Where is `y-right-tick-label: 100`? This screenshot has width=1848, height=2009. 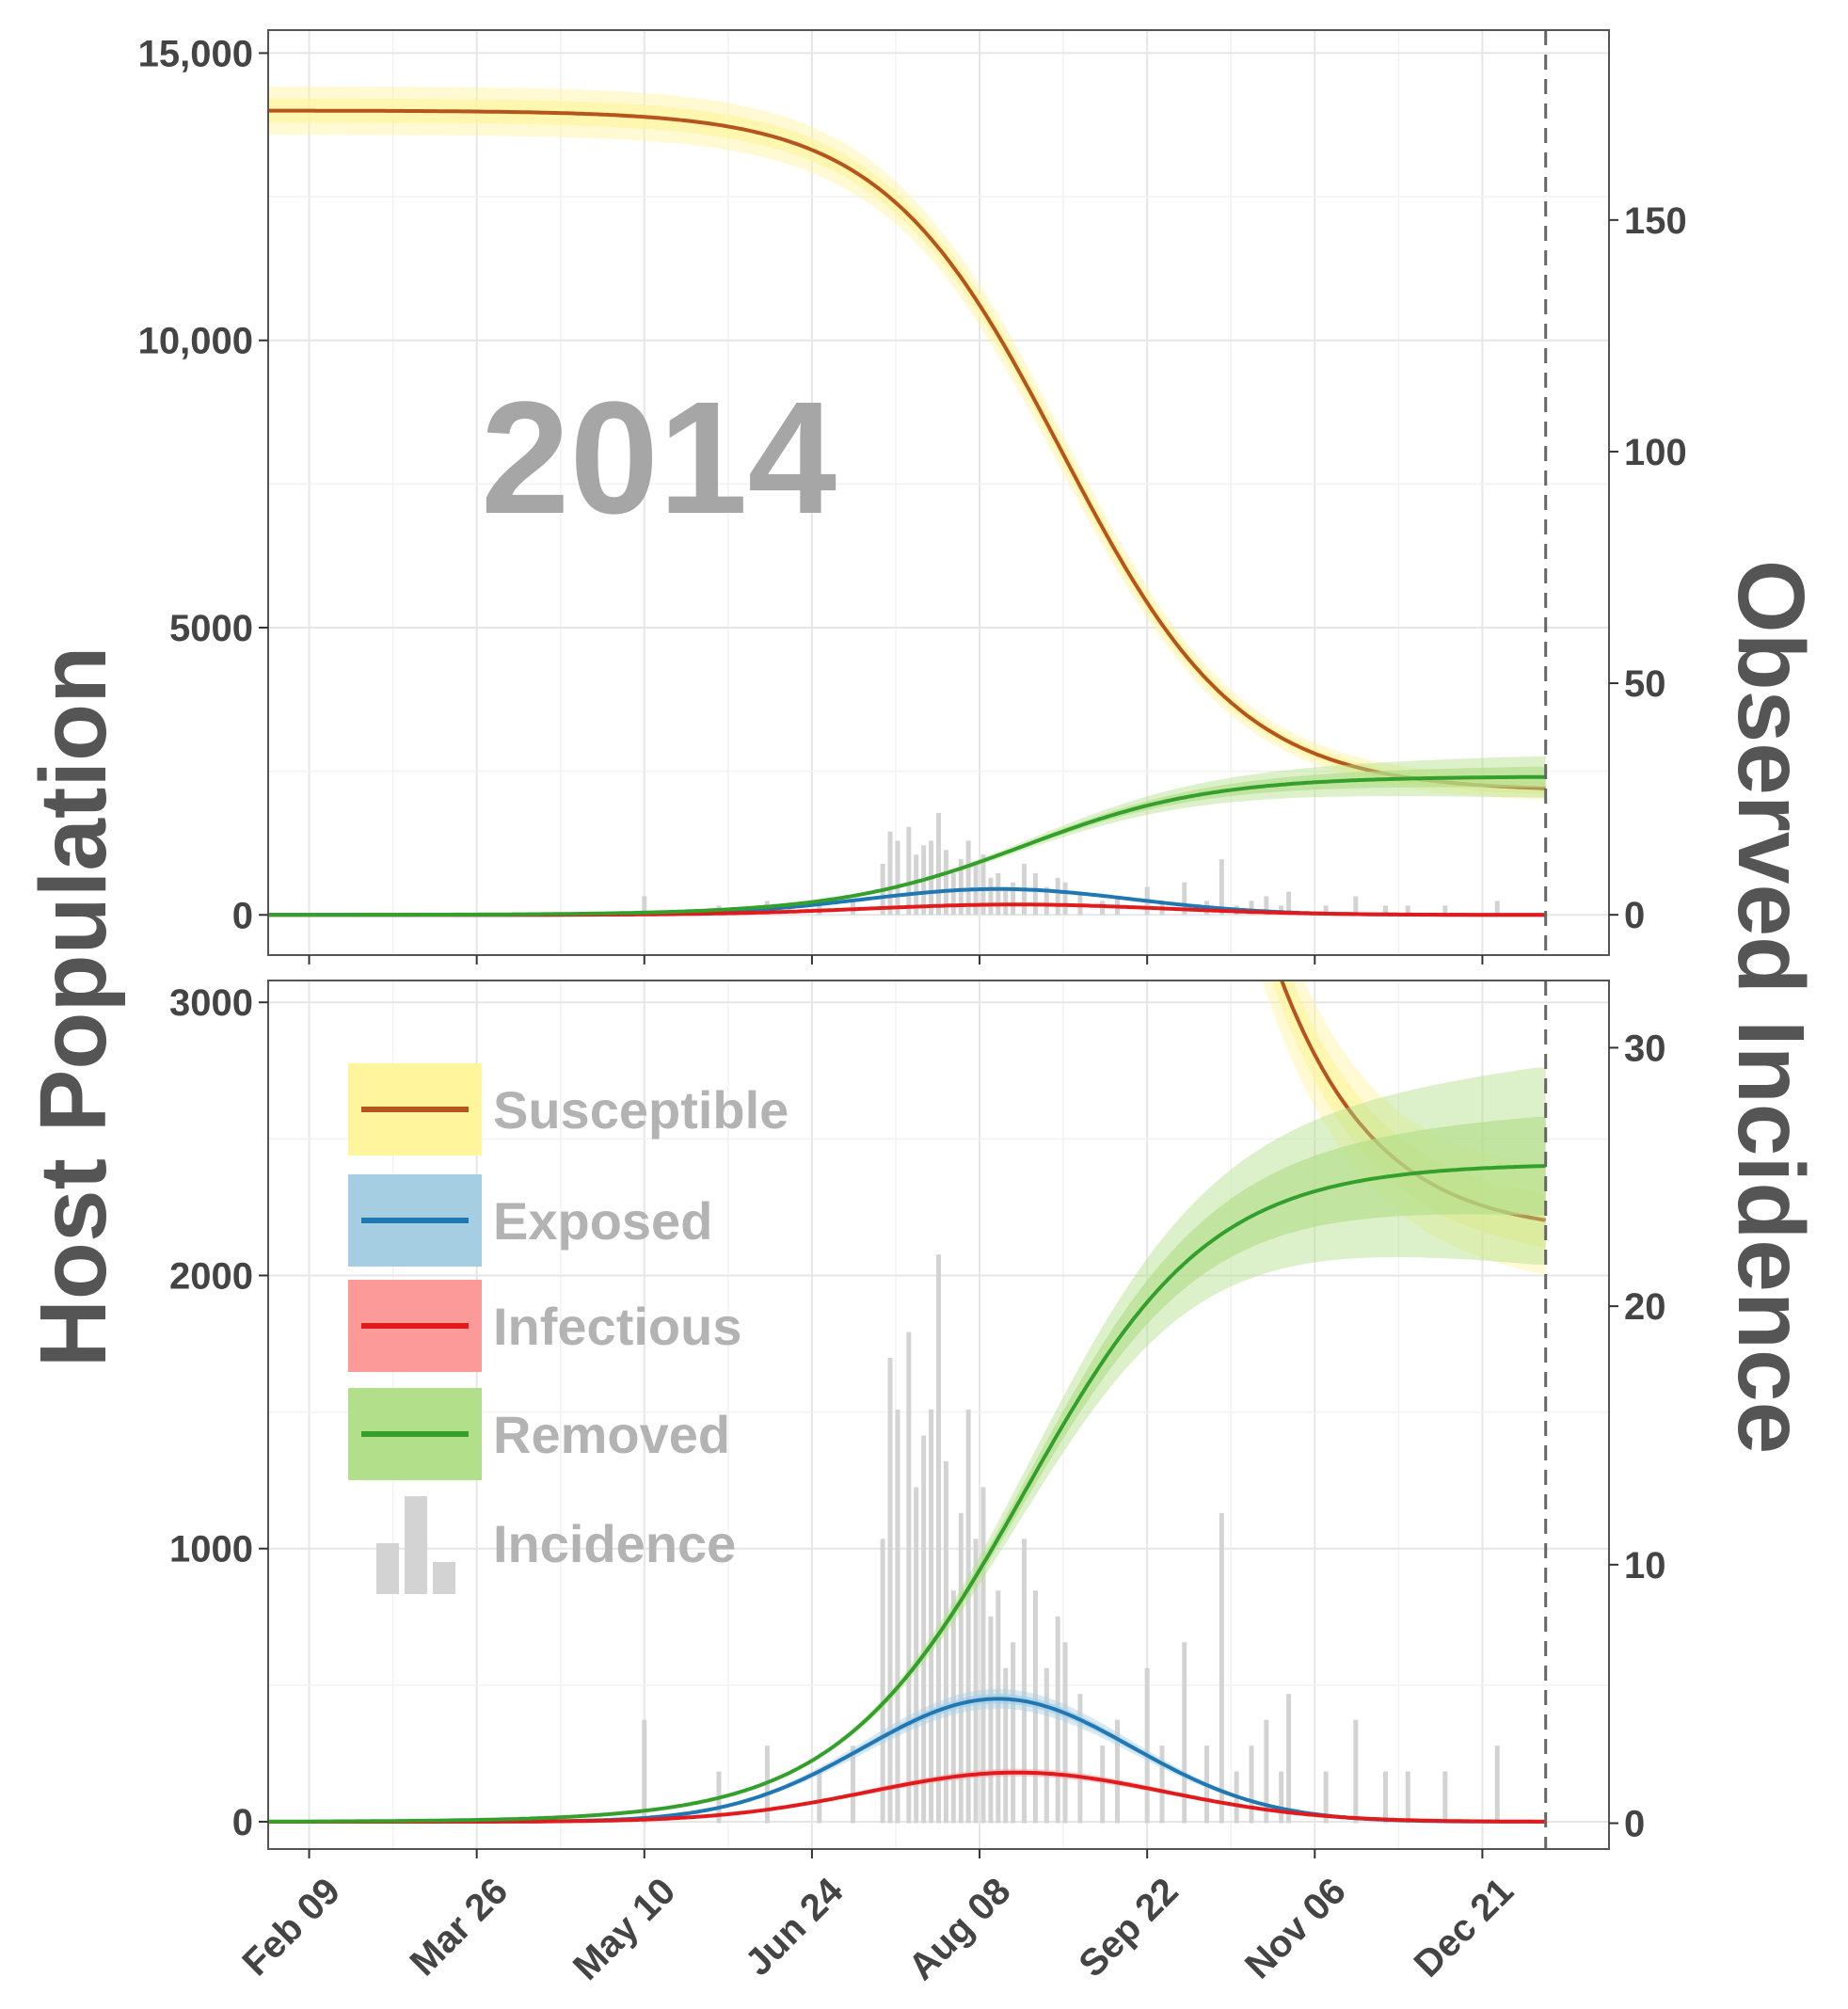 y-right-tick-label: 100 is located at coordinates (1655, 452).